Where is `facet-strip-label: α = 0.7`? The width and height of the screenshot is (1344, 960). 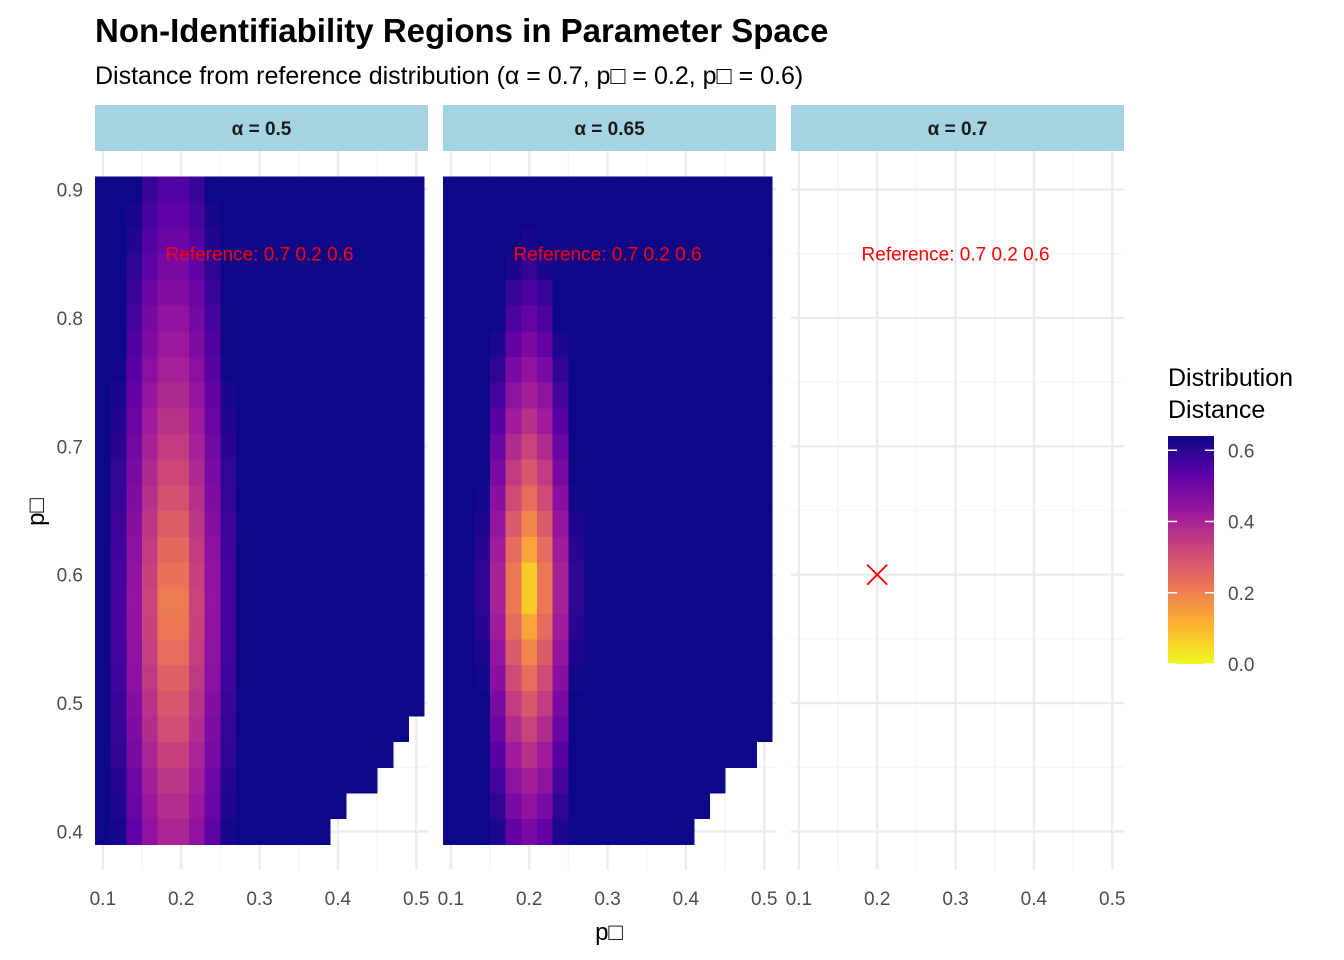
facet-strip-label: α = 0.7 is located at coordinates (958, 129).